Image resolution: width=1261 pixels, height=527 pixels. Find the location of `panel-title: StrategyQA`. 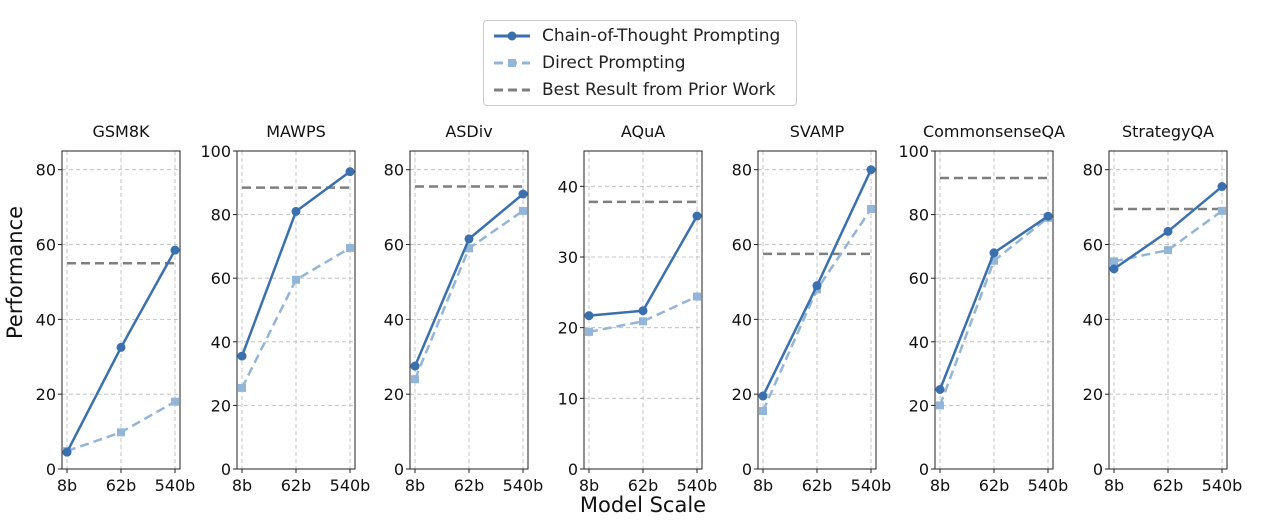

panel-title: StrategyQA is located at coordinates (1168, 131).